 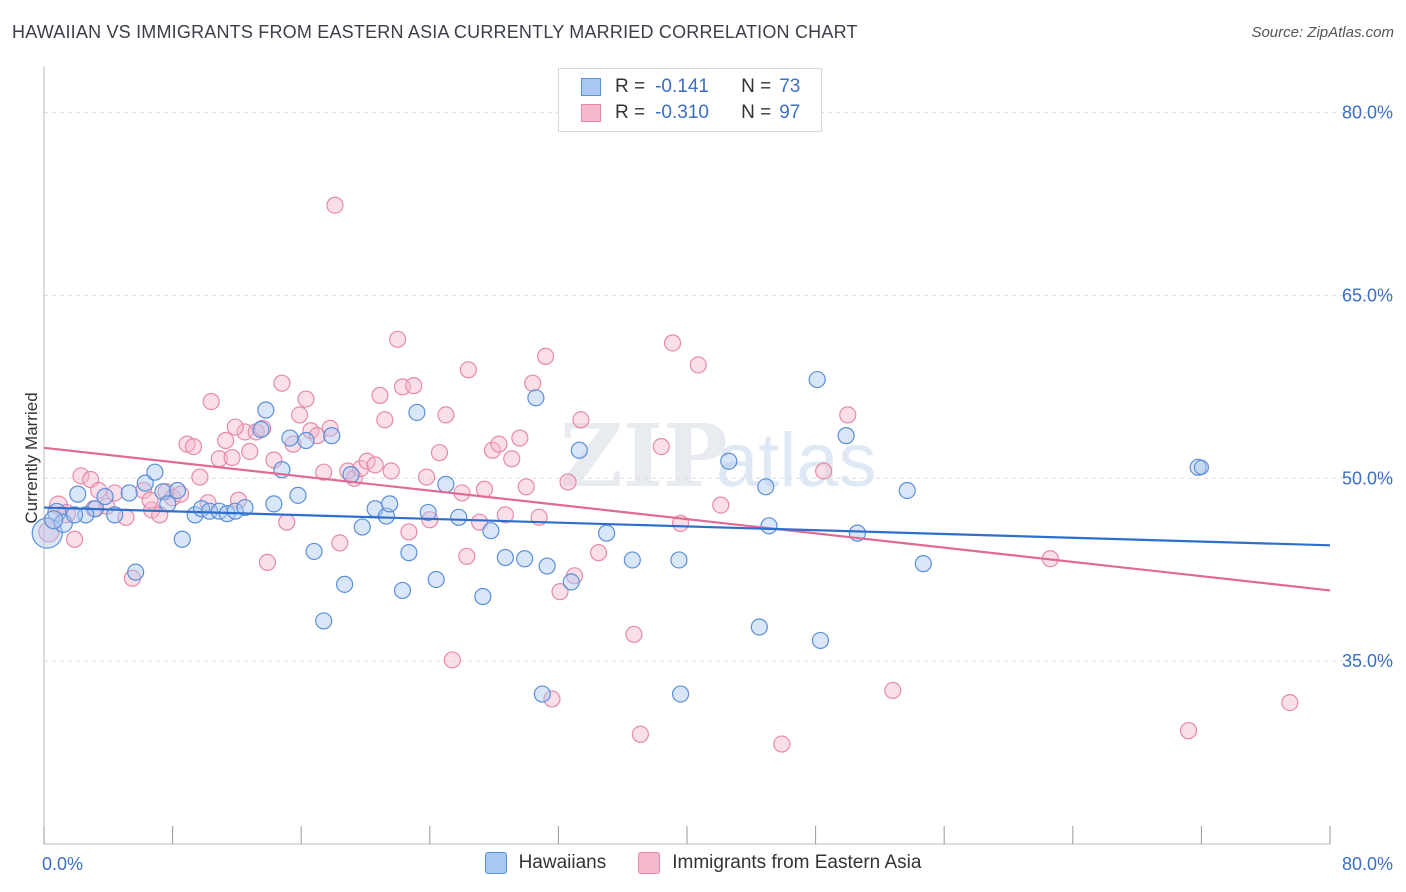 I want to click on legend-item-hawaiians: Hawaiians, so click(x=545, y=863).